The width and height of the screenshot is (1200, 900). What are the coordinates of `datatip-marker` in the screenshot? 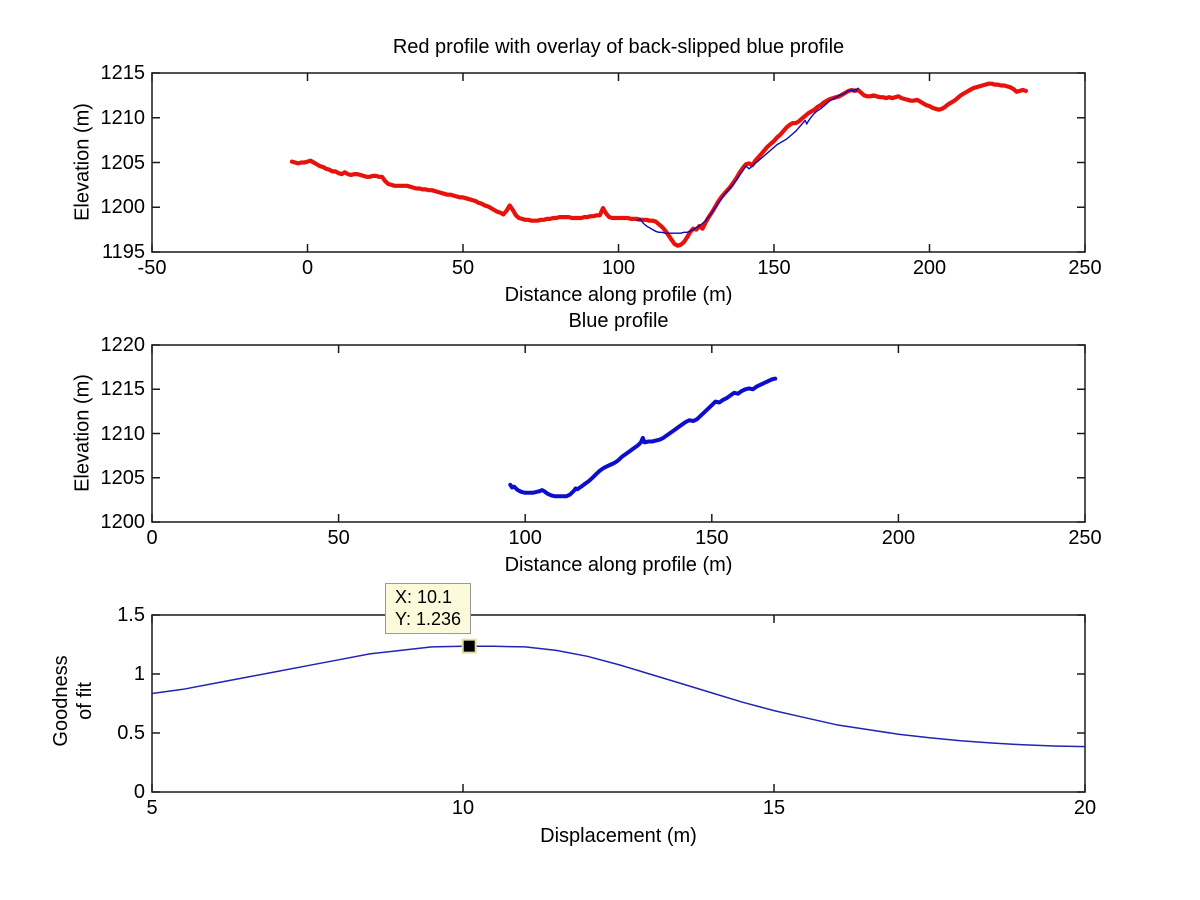 It's located at (469, 646).